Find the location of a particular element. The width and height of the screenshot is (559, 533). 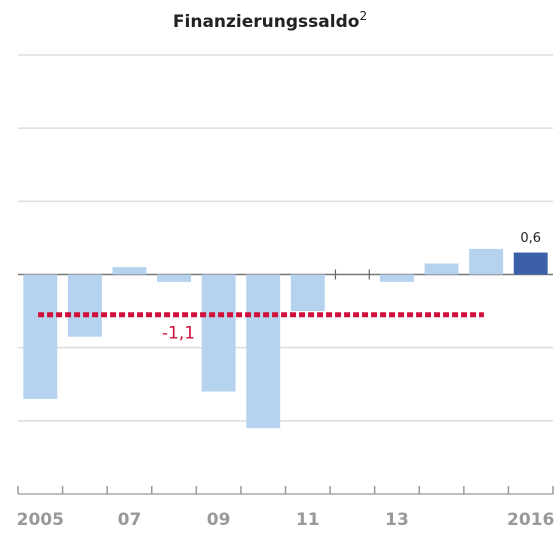

x-tick-label: 09 is located at coordinates (219, 520).